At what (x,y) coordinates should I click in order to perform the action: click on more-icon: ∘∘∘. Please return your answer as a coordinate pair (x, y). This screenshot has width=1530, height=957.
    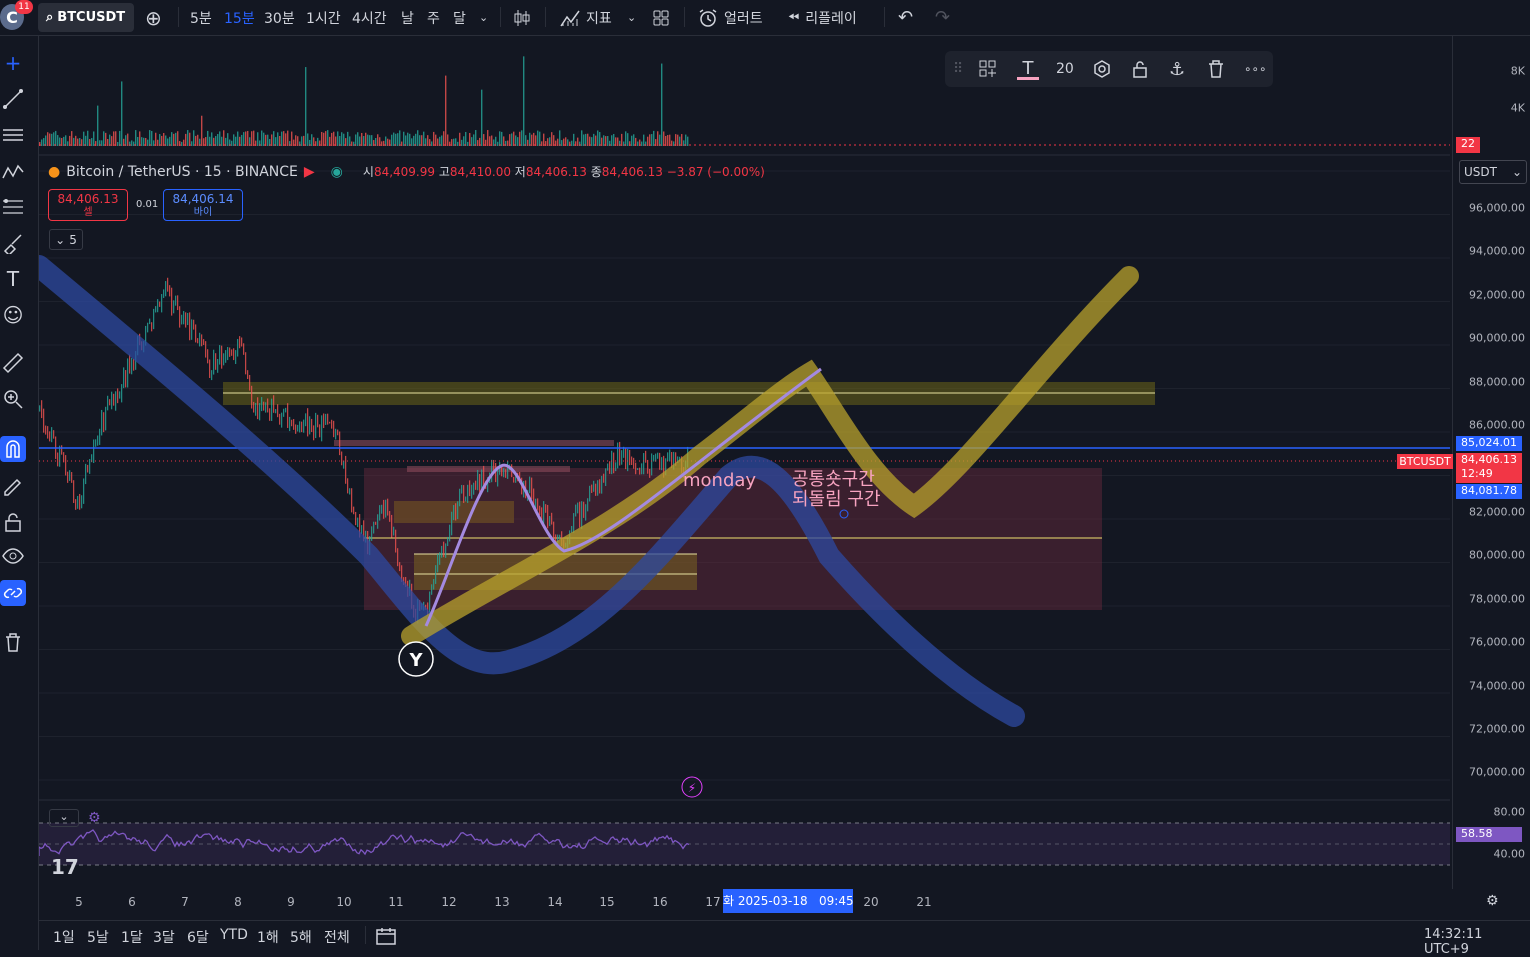
    Looking at the image, I should click on (1255, 69).